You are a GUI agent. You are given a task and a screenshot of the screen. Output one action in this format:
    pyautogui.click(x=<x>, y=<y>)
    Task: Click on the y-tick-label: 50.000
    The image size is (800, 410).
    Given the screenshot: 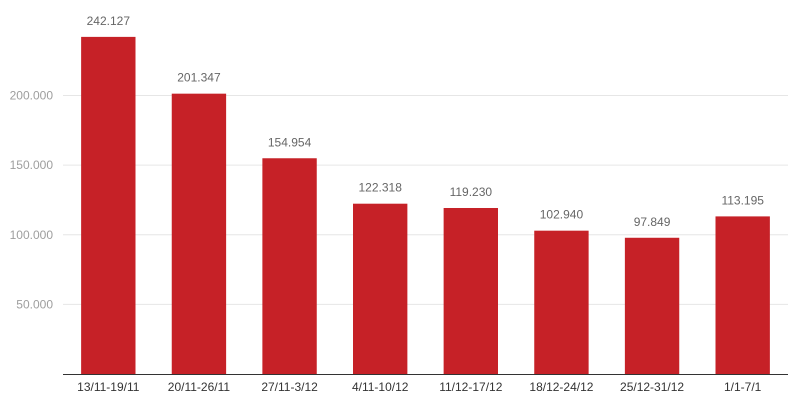 What is the action you would take?
    pyautogui.click(x=34, y=304)
    